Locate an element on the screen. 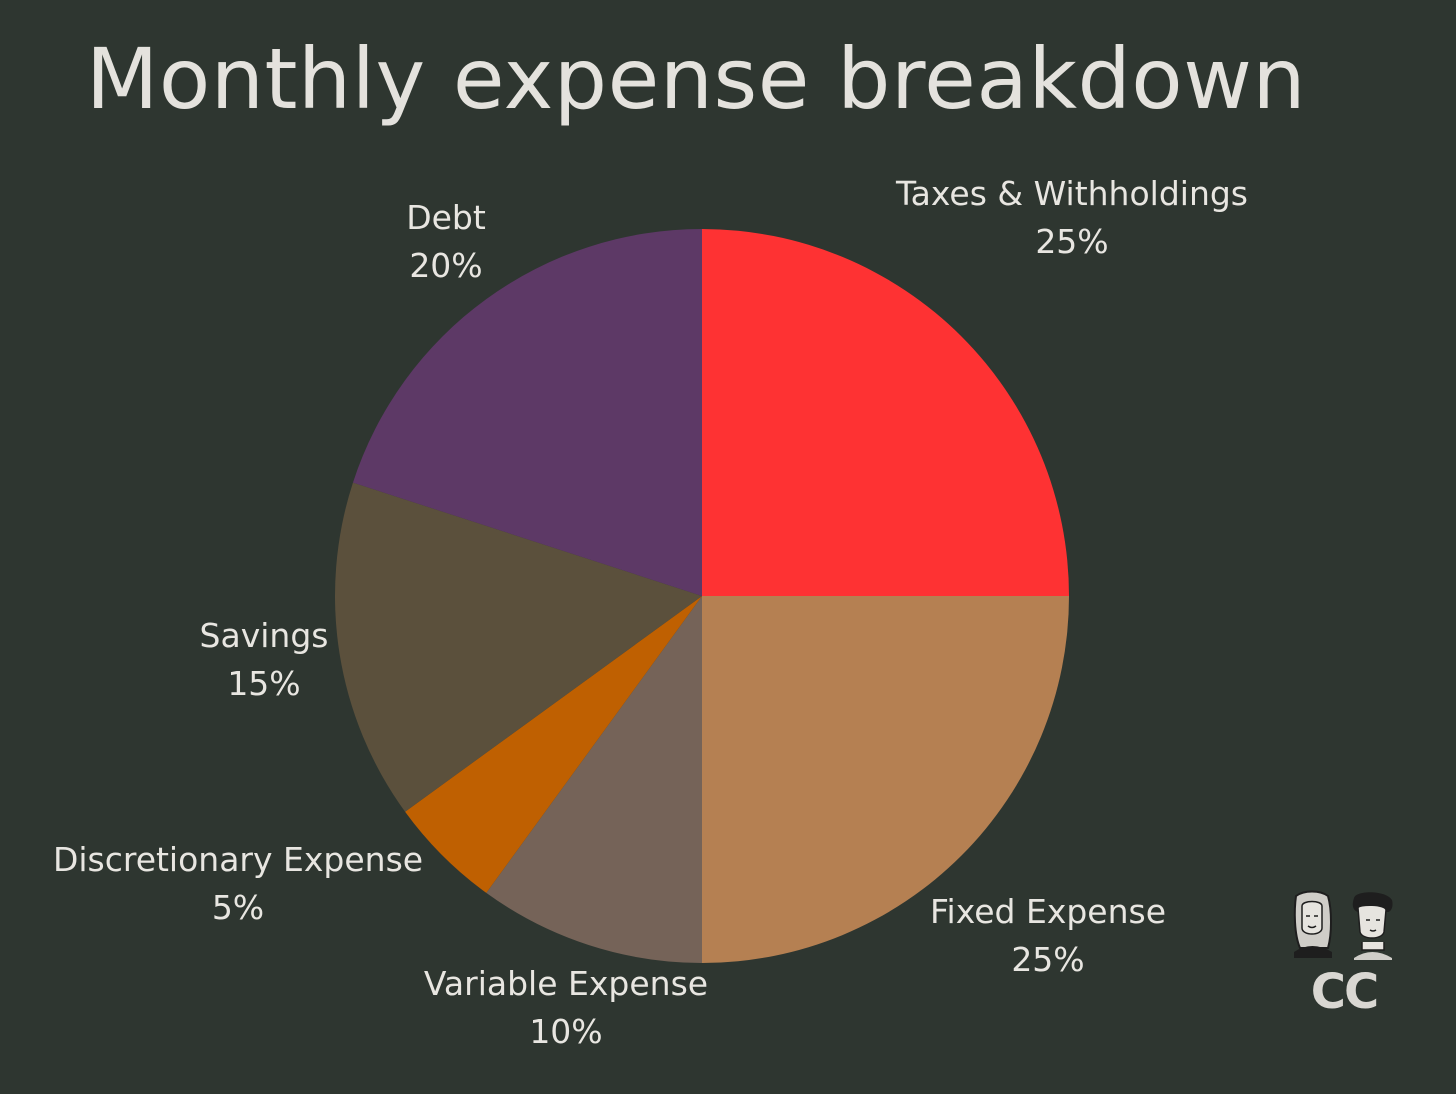 This screenshot has height=1094, width=1456. chart-title: Monthly expense breakdown is located at coordinates (696, 79).